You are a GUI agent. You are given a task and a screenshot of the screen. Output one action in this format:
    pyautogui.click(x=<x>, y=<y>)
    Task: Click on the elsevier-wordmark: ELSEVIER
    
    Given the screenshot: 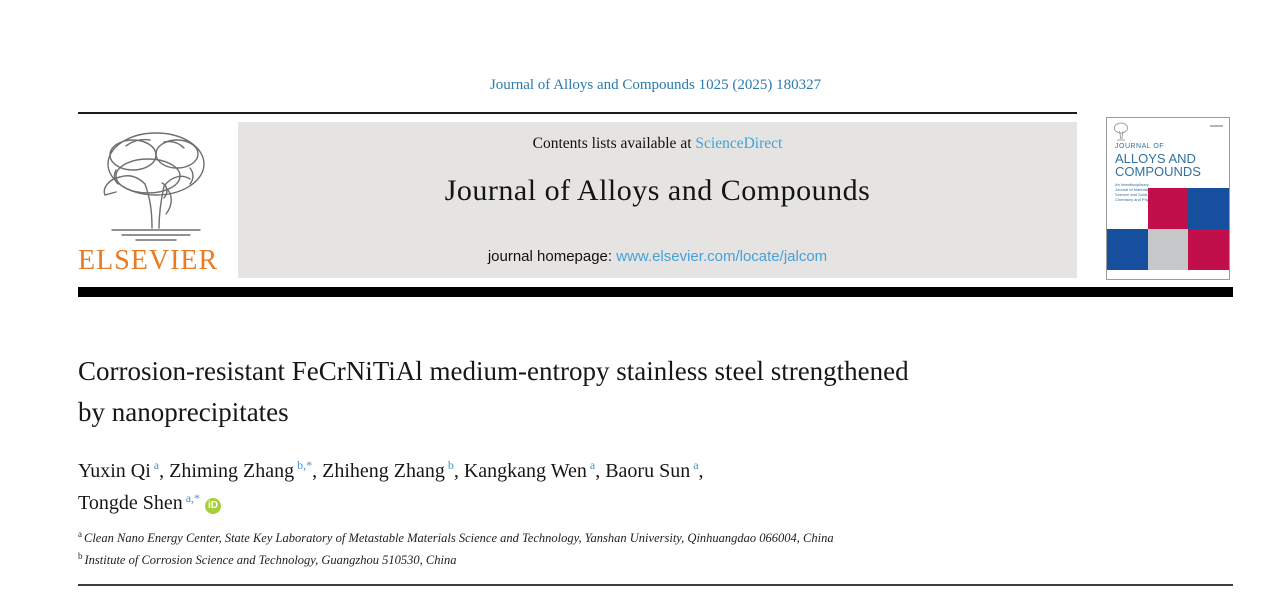 What is the action you would take?
    pyautogui.click(x=148, y=260)
    